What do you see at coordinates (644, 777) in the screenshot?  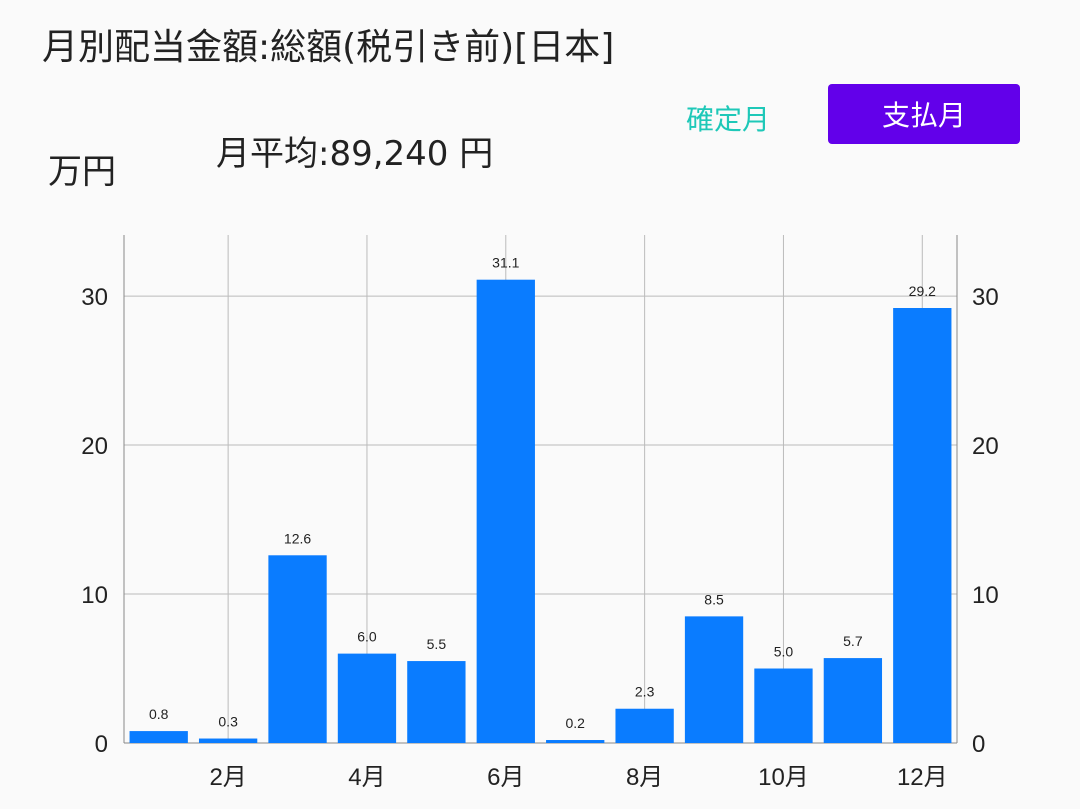 I see `x-tick-label: 8月` at bounding box center [644, 777].